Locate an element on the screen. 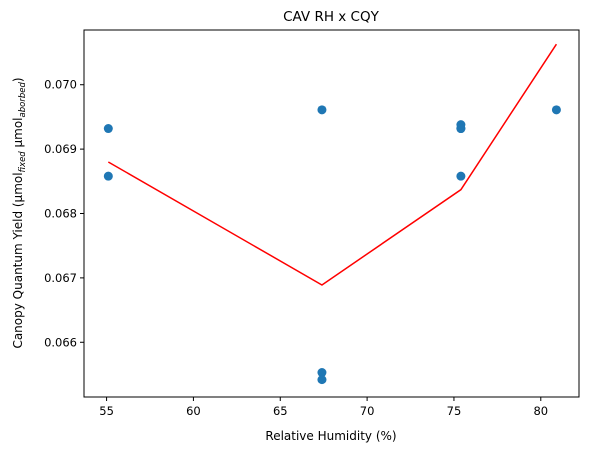 This screenshot has height=453, width=589. x-tick-label: 60 is located at coordinates (193, 411).